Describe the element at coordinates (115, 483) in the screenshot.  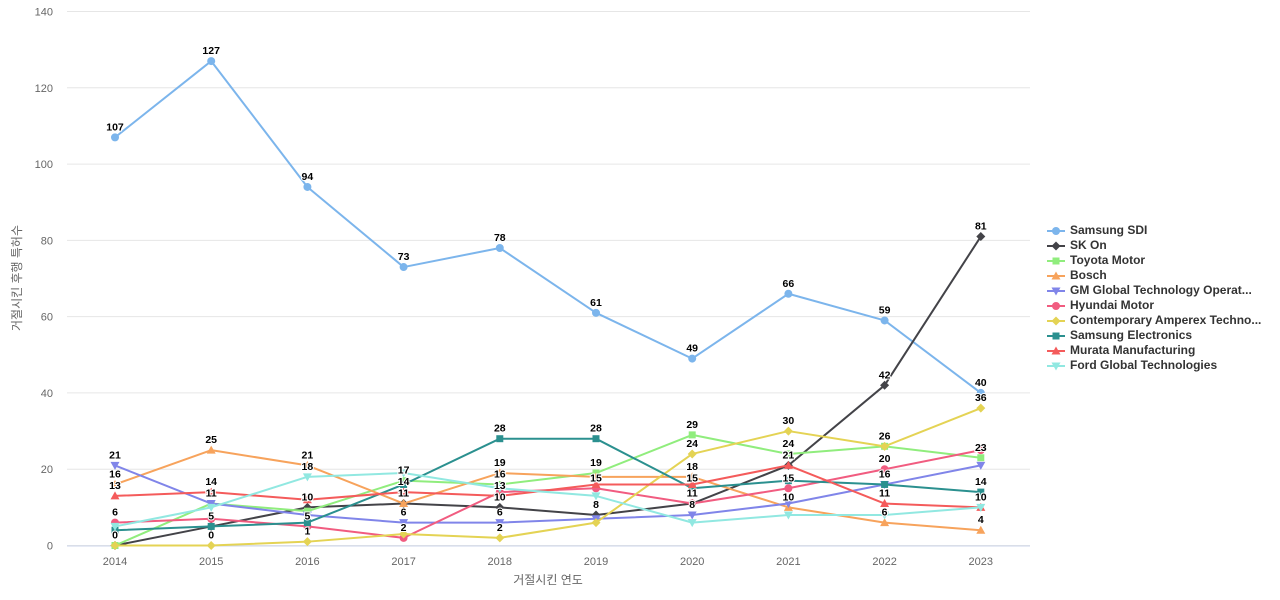
I see `point-bosch-2014` at that location.